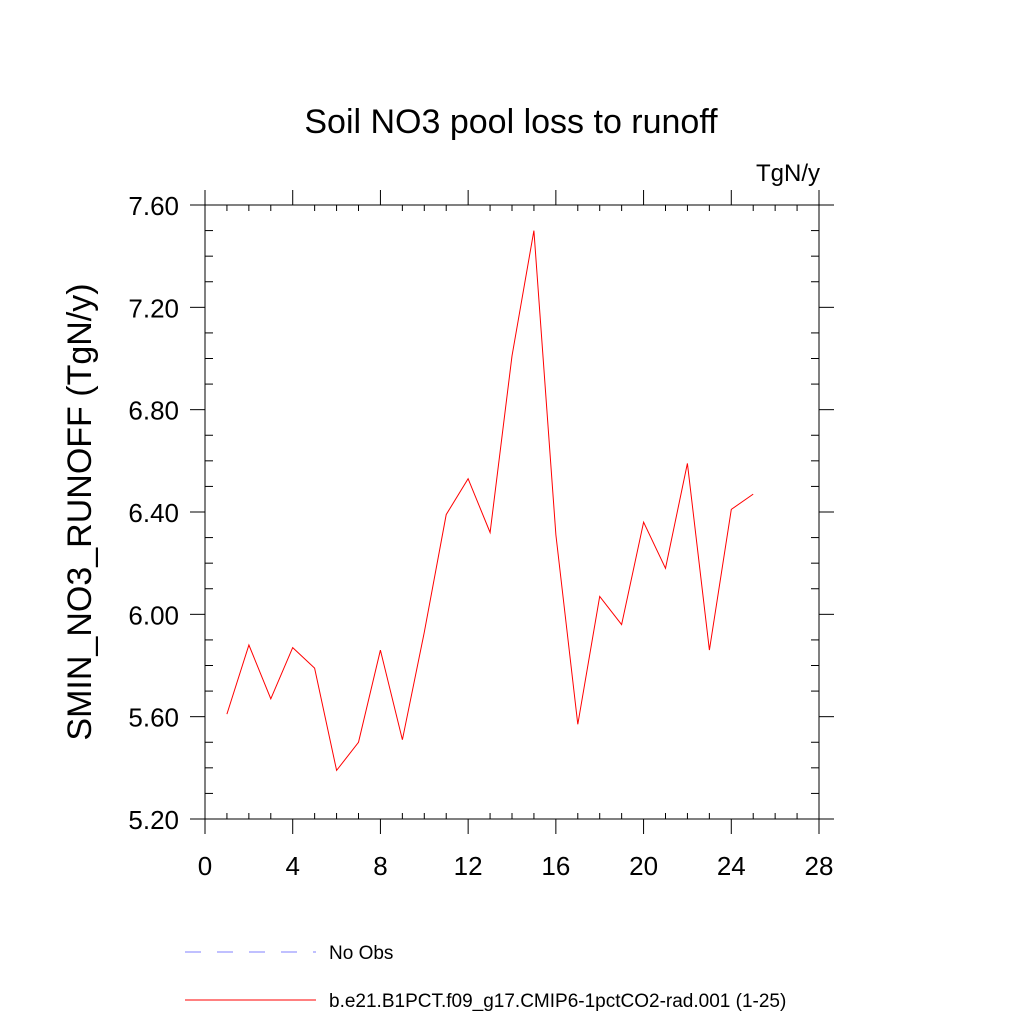 The image size is (1024, 1024). I want to click on x-tick-label: 4, so click(292, 866).